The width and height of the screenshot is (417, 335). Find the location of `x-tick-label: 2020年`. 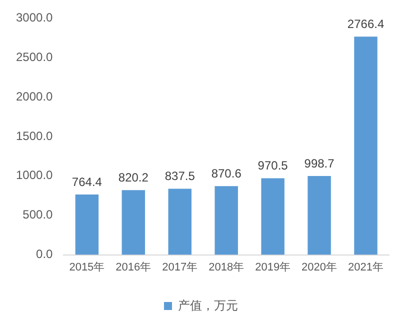

x-tick-label: 2020年 is located at coordinates (320, 267).